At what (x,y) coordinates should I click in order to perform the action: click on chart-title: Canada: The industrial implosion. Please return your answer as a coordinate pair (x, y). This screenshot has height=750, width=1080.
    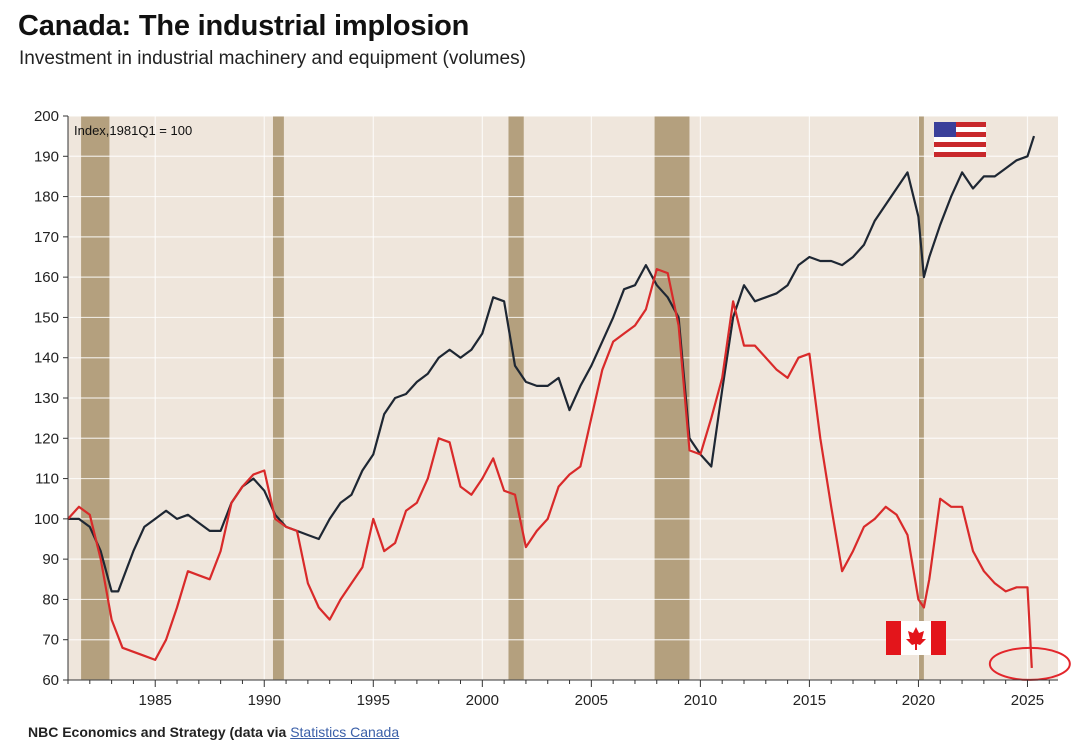
    Looking at the image, I should click on (244, 26).